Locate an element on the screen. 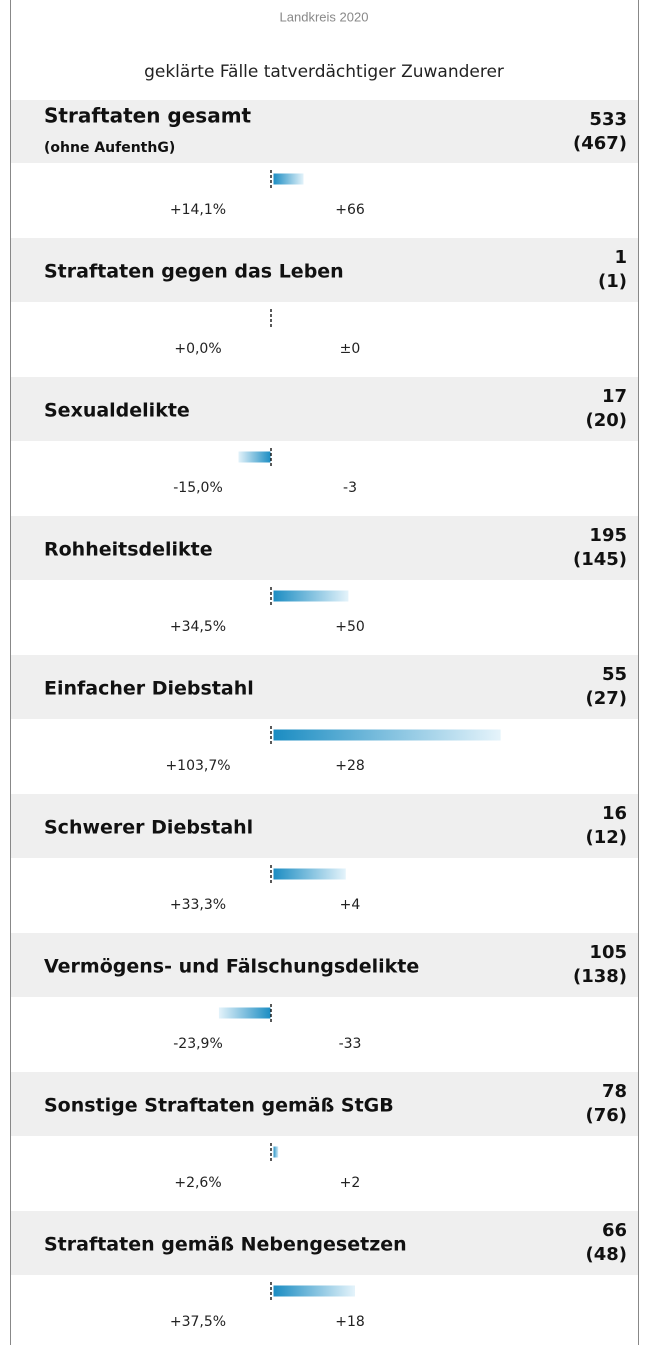 The width and height of the screenshot is (646, 1349). pct-label: +0,0% is located at coordinates (197, 349).